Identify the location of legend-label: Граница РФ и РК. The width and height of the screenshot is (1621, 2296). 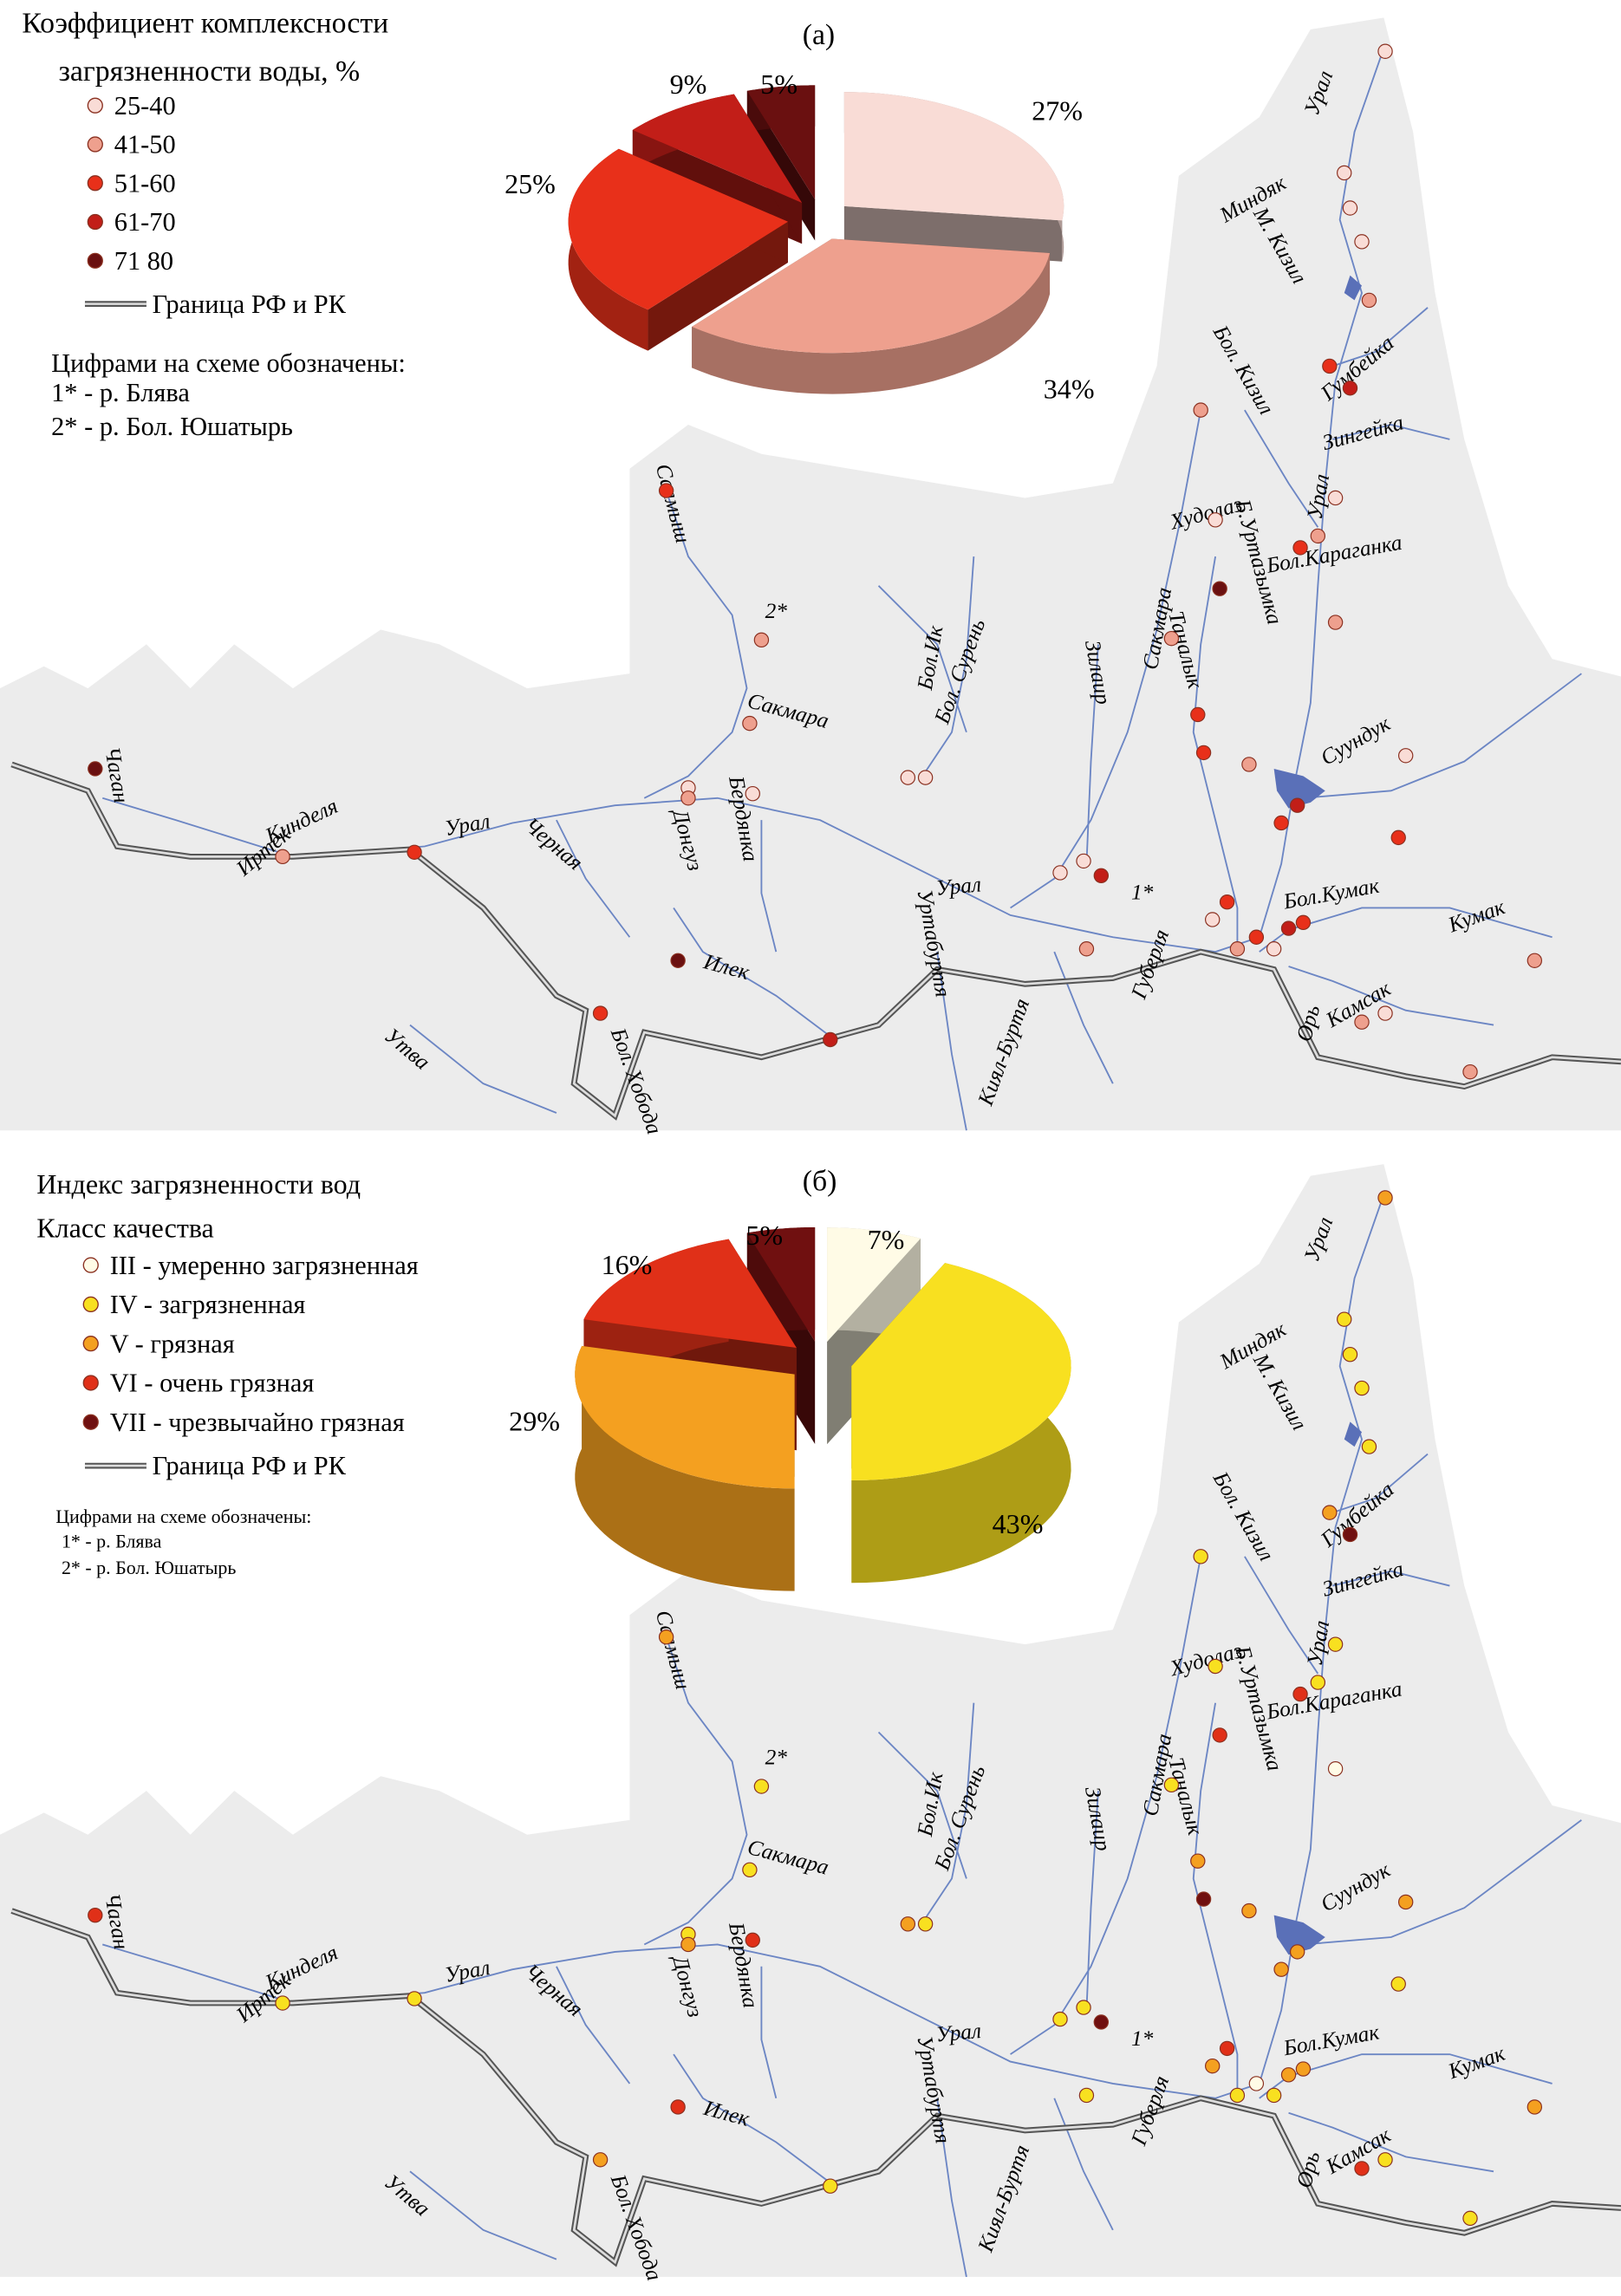
(250, 304).